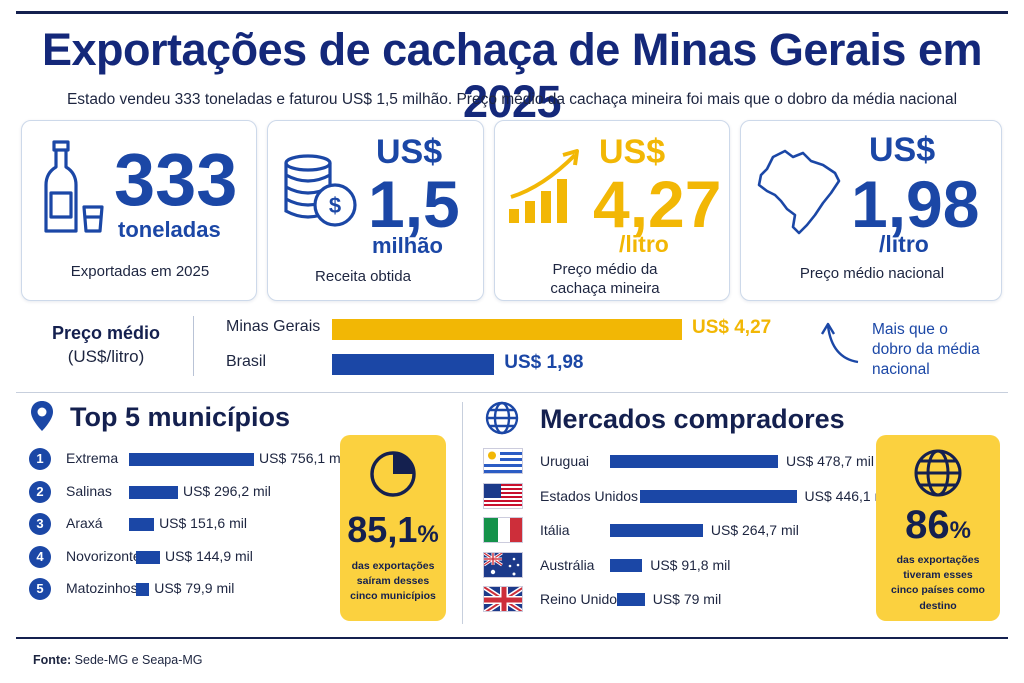 The width and height of the screenshot is (1024, 683). I want to click on mercados-description-line-2: tiveram esses, so click(938, 575).